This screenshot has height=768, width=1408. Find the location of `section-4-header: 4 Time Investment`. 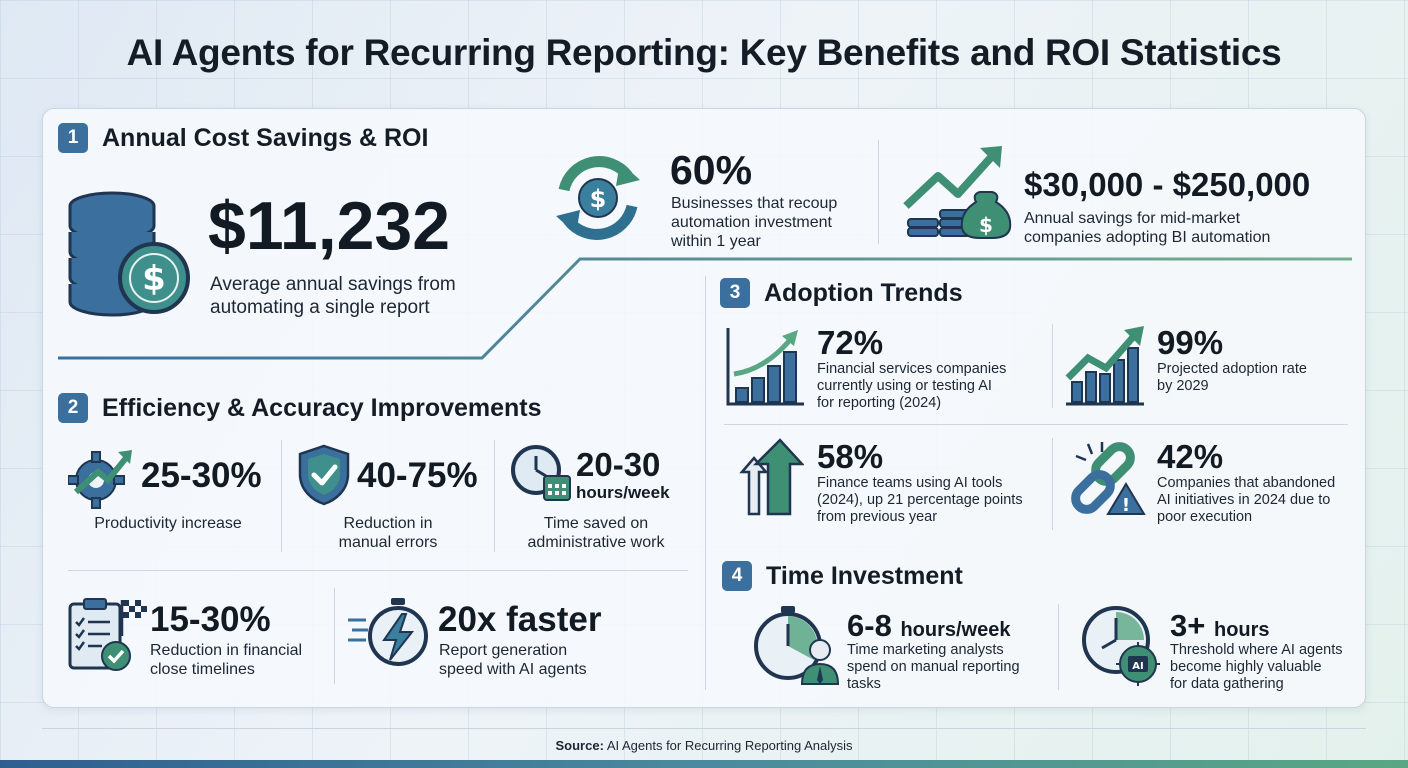

section-4-header: 4 Time Investment is located at coordinates (842, 576).